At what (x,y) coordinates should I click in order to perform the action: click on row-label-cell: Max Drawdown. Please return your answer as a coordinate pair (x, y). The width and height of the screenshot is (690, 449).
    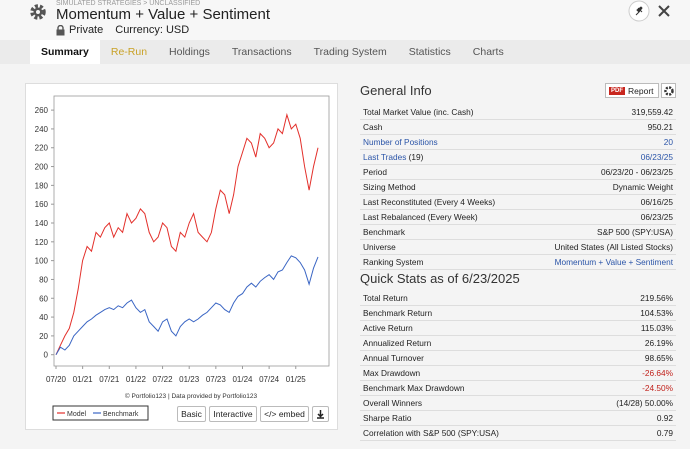
    Looking at the image, I should click on (470, 373).